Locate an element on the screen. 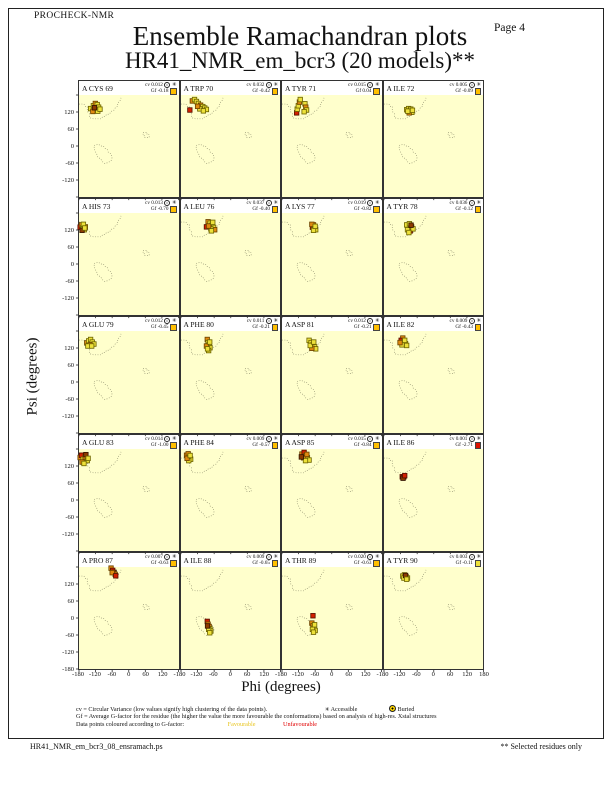  gf-stat: Gf -0.42 is located at coordinates (262, 91).